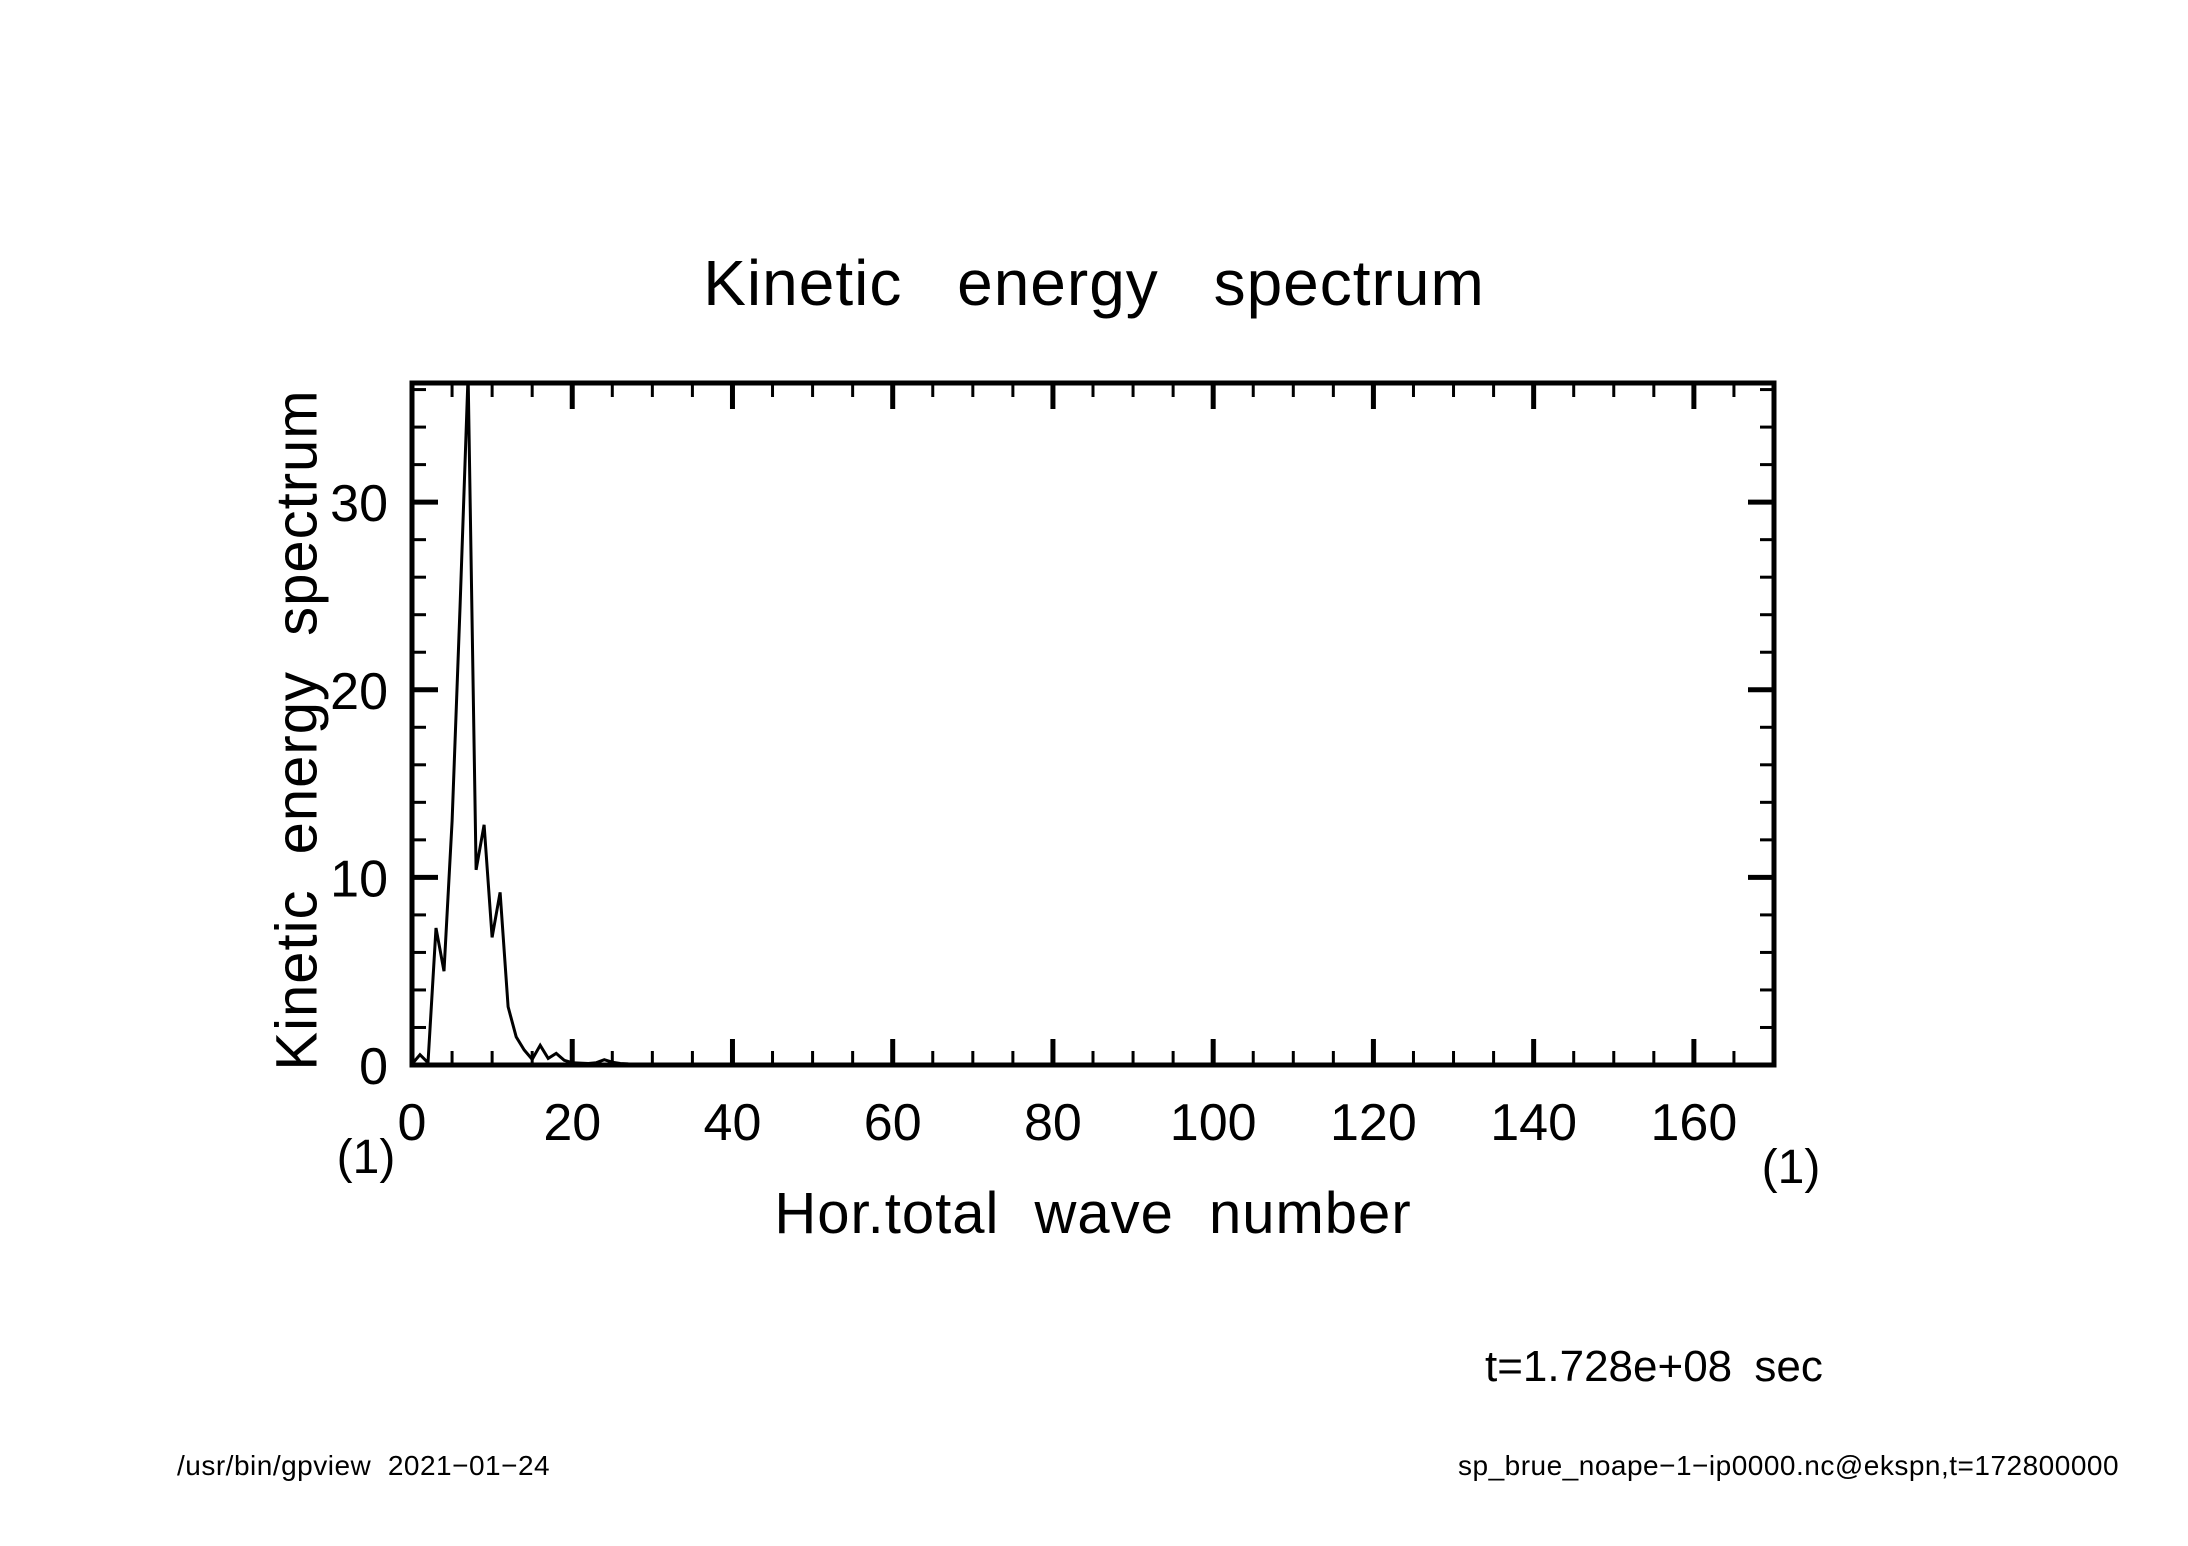 This screenshot has height=1546, width=2188. Describe the element at coordinates (572, 1123) in the screenshot. I see `x-tick-label: 20` at that location.